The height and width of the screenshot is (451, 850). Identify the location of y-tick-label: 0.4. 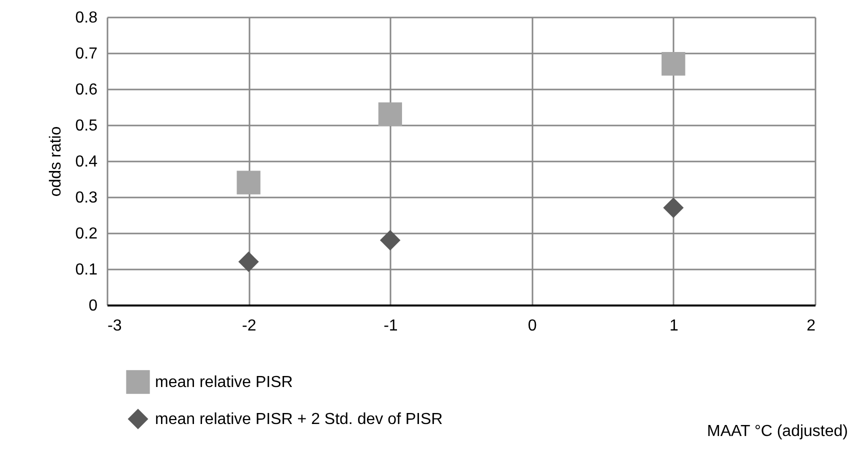
(86, 162).